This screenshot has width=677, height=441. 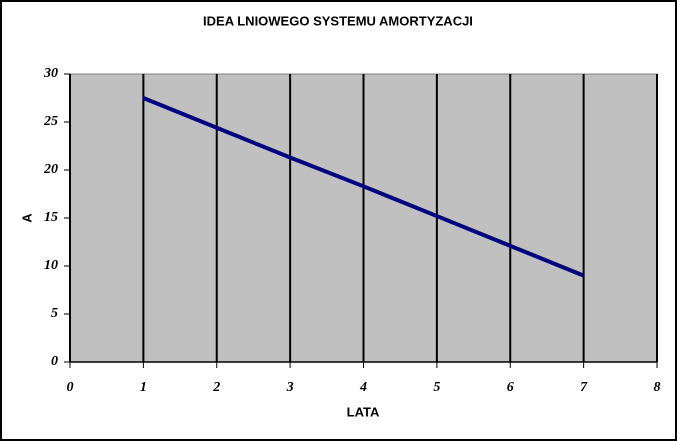 What do you see at coordinates (290, 387) in the screenshot?
I see `x-tick-label: 3` at bounding box center [290, 387].